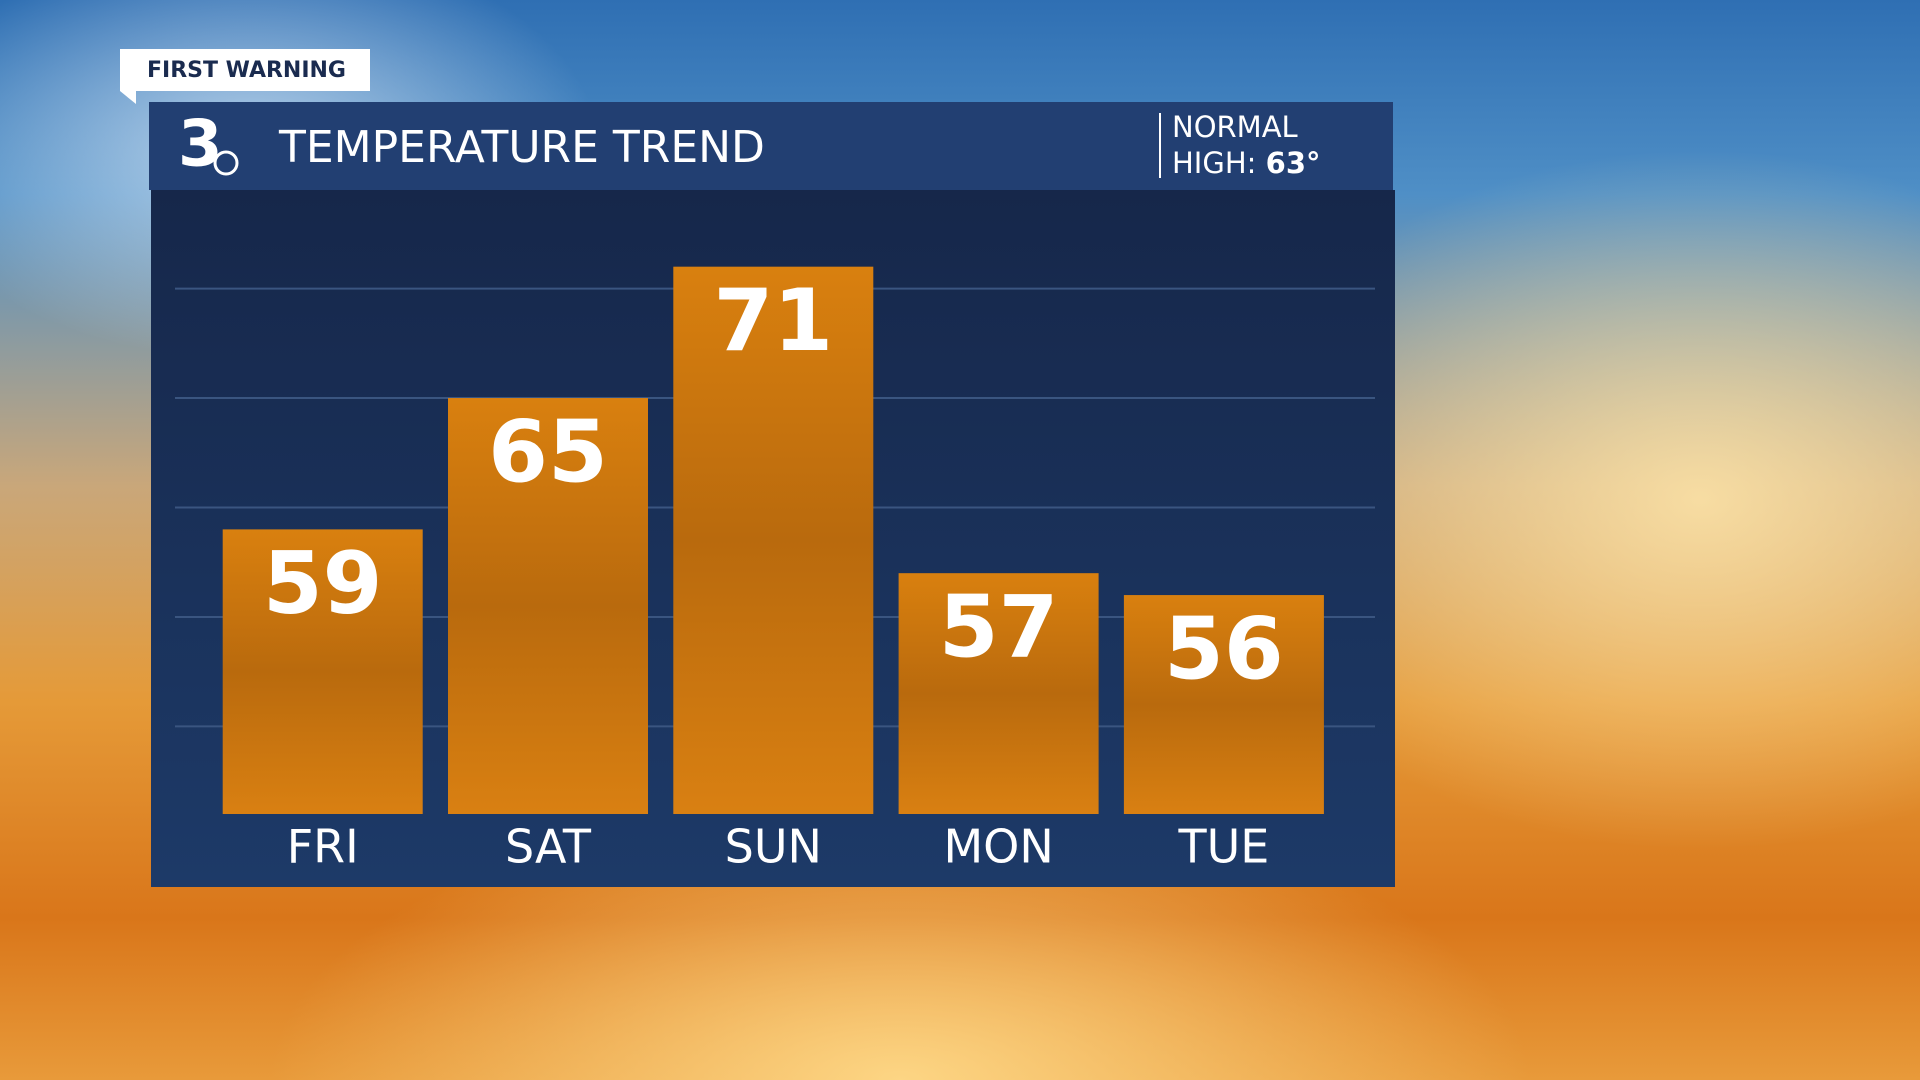 Image resolution: width=1920 pixels, height=1080 pixels. I want to click on x-tick-label: SAT, so click(548, 847).